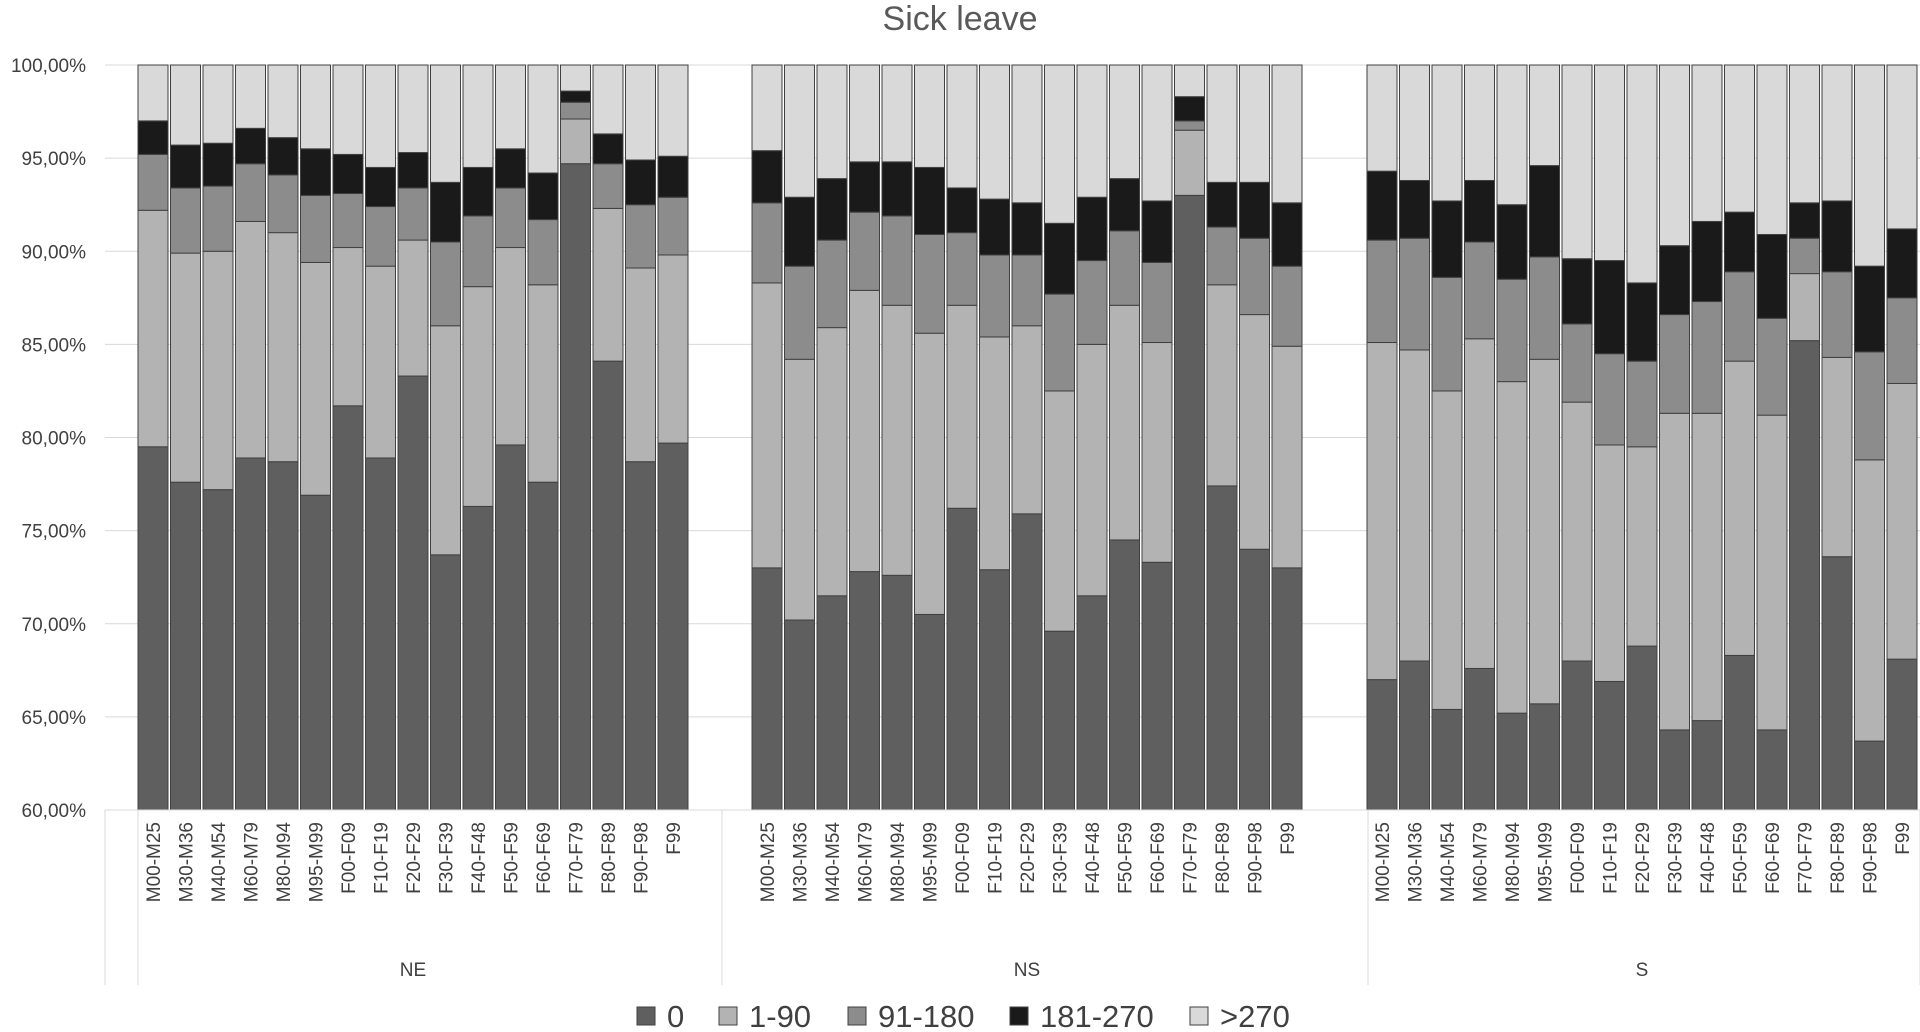  Describe the element at coordinates (960, 19) in the screenshot. I see `chart-title: Sick leave` at that location.